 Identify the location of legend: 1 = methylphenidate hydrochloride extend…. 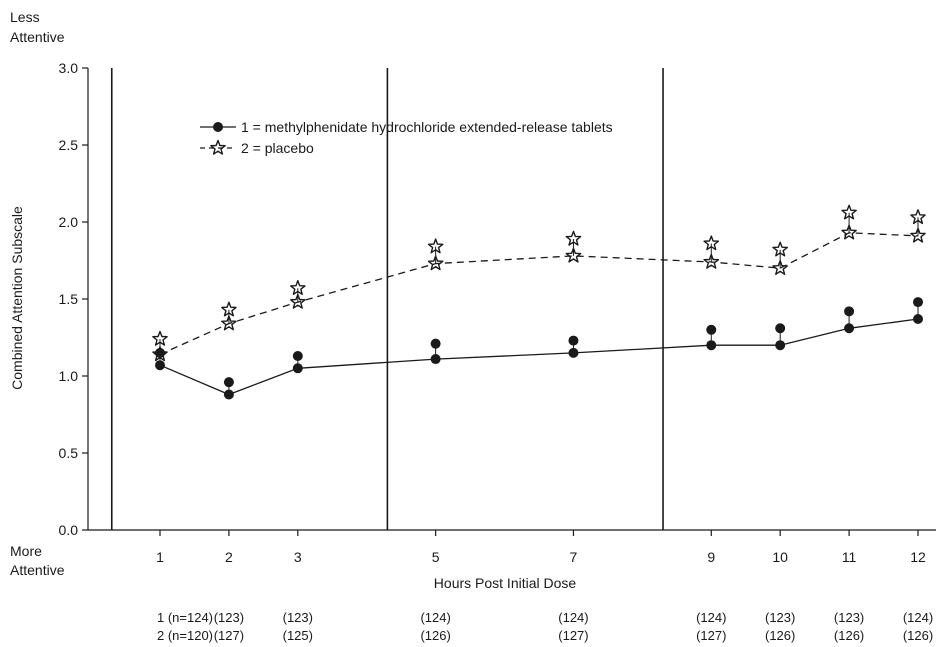
(406, 137).